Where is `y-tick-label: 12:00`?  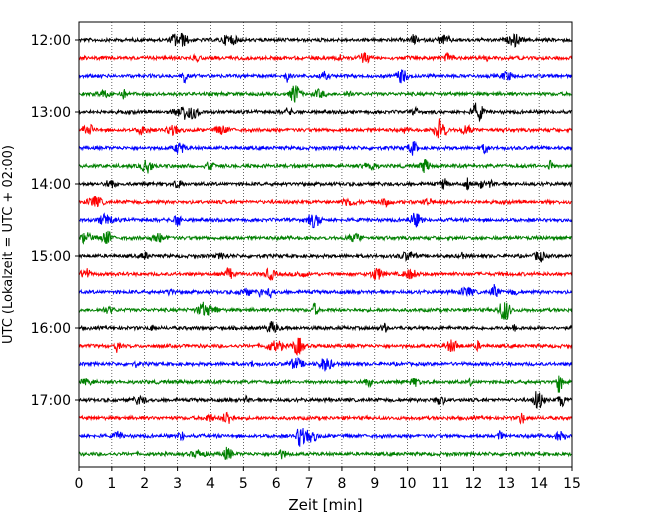
y-tick-label: 12:00 is located at coordinates (51, 41).